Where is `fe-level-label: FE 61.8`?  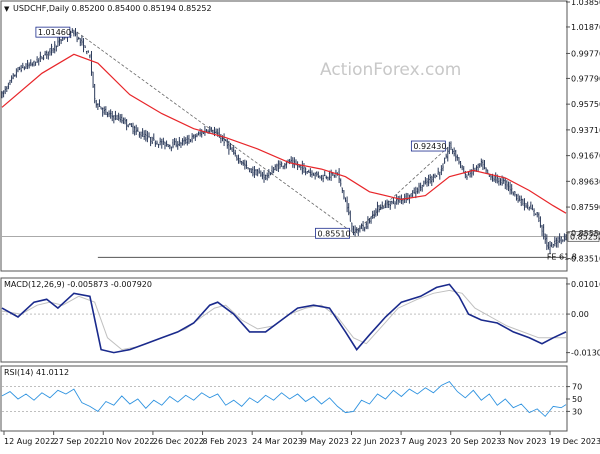
fe-level-label: FE 61.8 is located at coordinates (562, 256).